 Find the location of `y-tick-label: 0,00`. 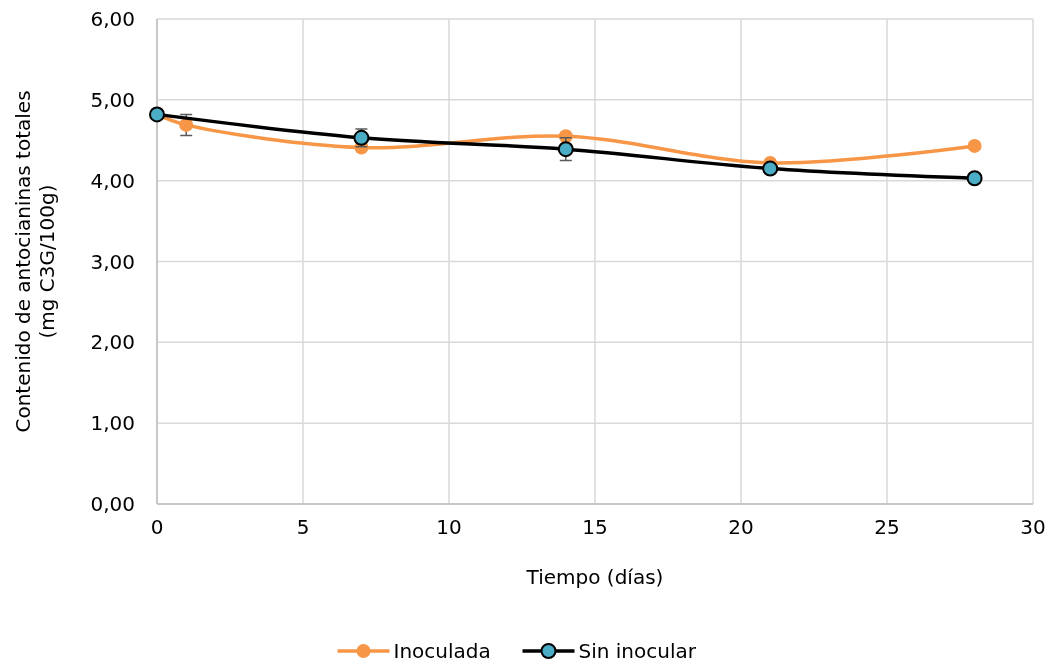

y-tick-label: 0,00 is located at coordinates (112, 504).